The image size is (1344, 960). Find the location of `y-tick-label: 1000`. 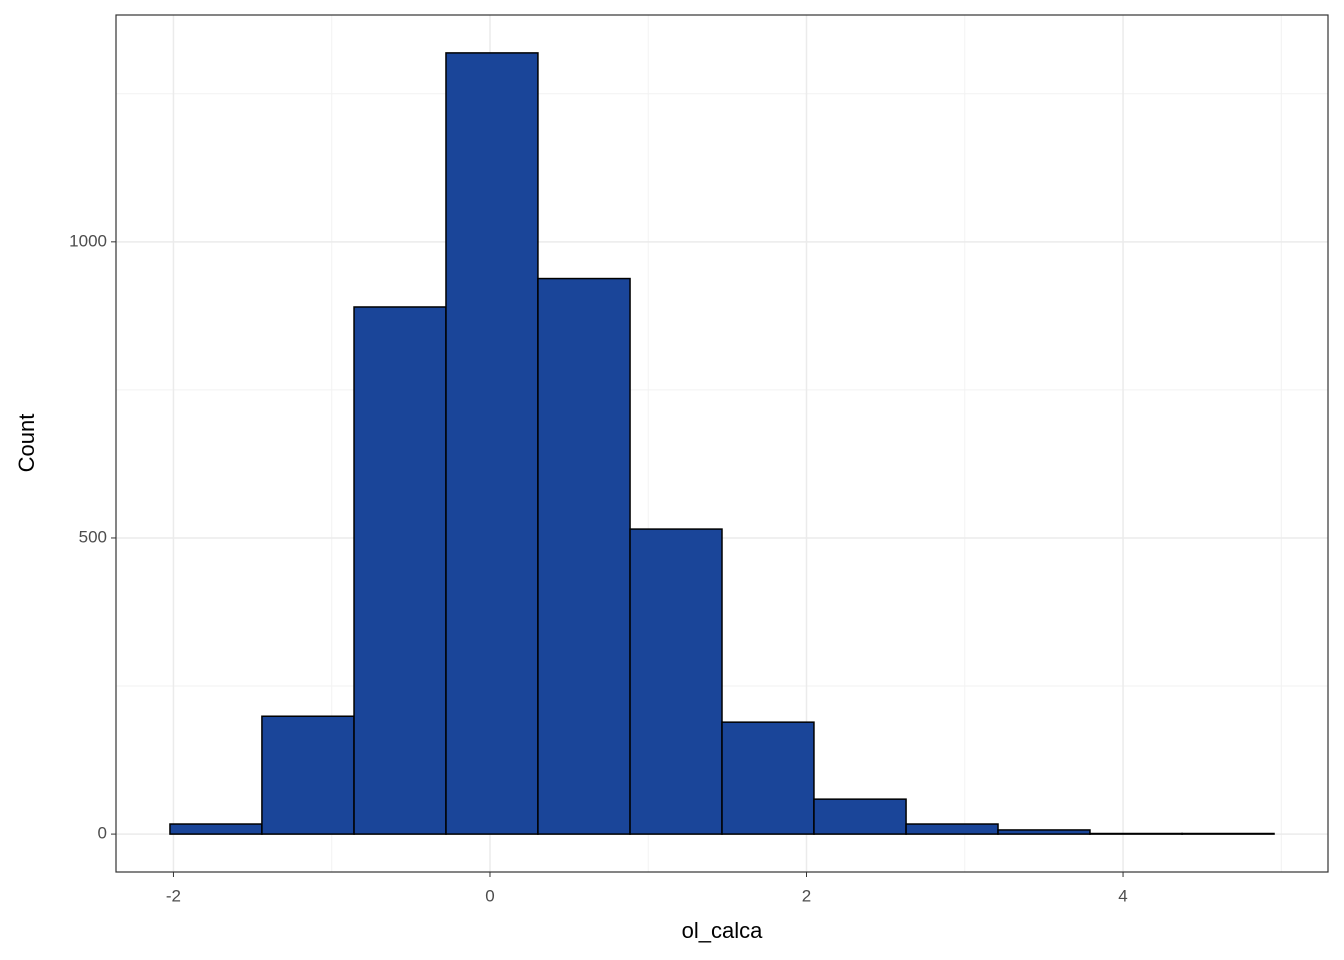

y-tick-label: 1000 is located at coordinates (88, 240).